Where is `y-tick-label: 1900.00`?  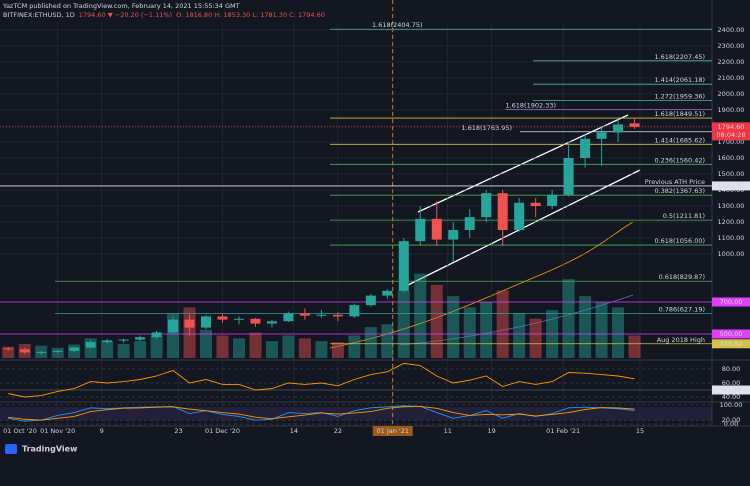
y-tick-label: 1900.00 is located at coordinates (731, 110).